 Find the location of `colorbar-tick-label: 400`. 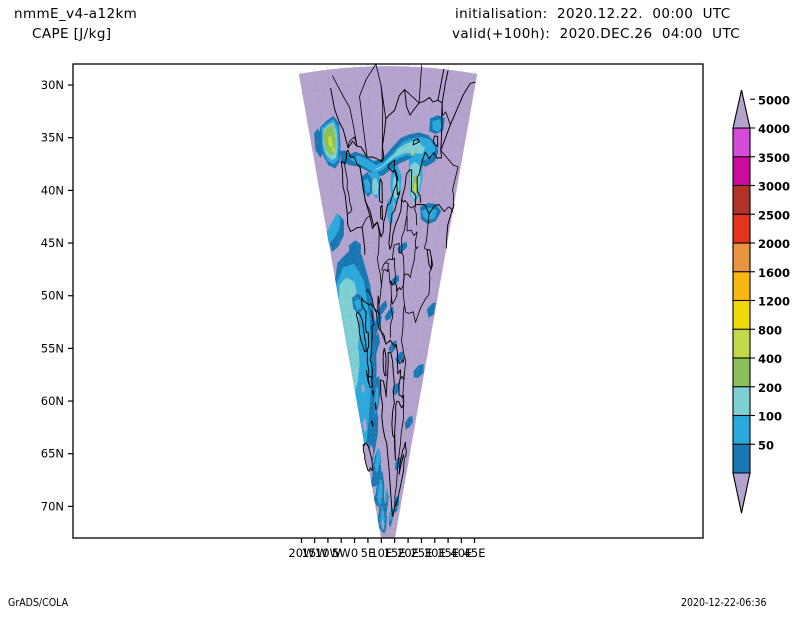

colorbar-tick-label: 400 is located at coordinates (770, 359).